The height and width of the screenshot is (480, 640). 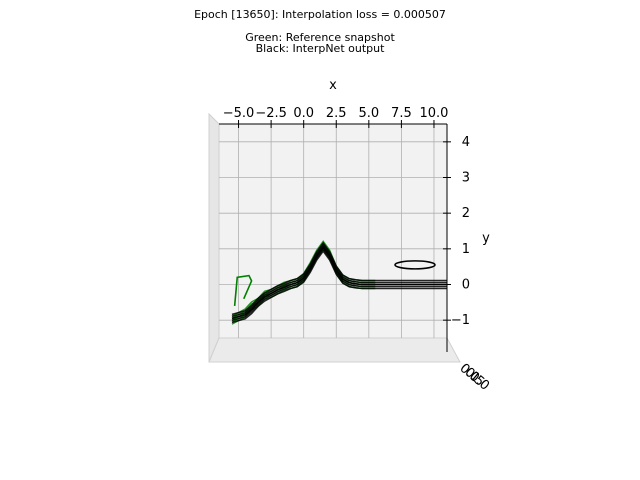 I want to click on z-tick-labels: 0.00.51.0, so click(x=474, y=377).